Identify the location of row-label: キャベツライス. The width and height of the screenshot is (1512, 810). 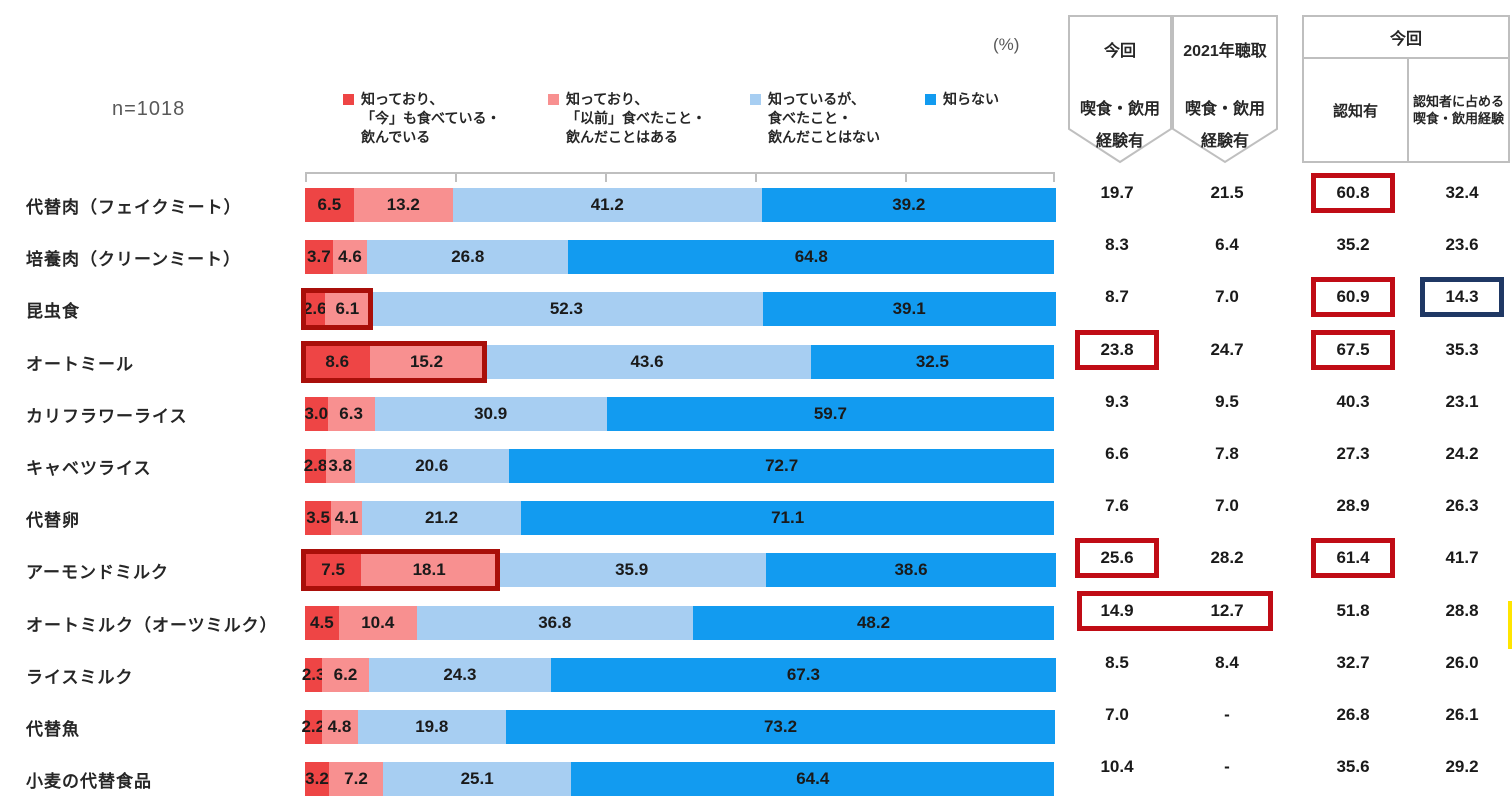
(89, 468).